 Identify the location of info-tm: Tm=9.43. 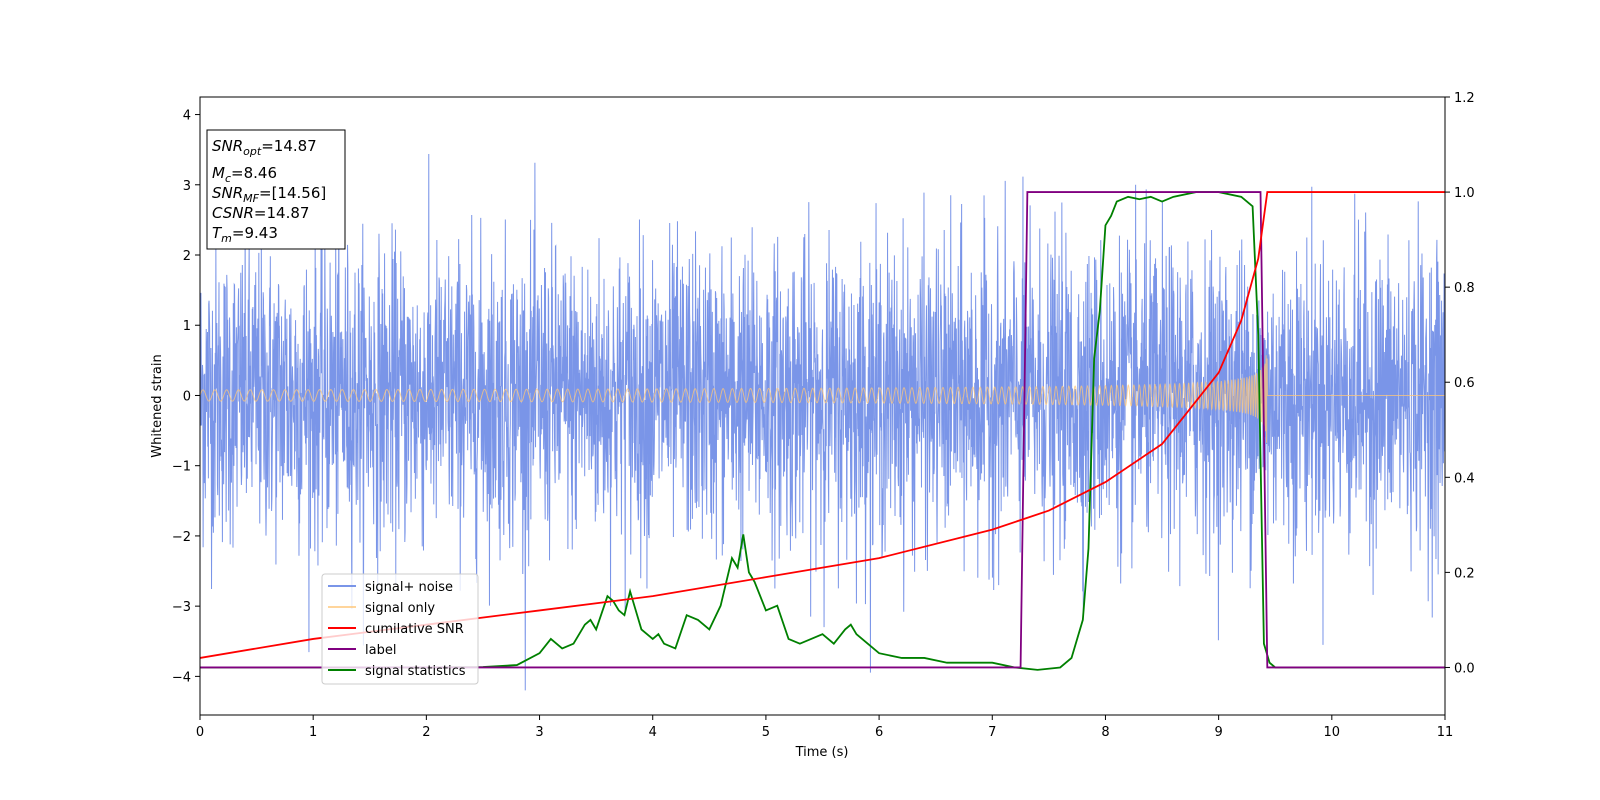
(245, 234).